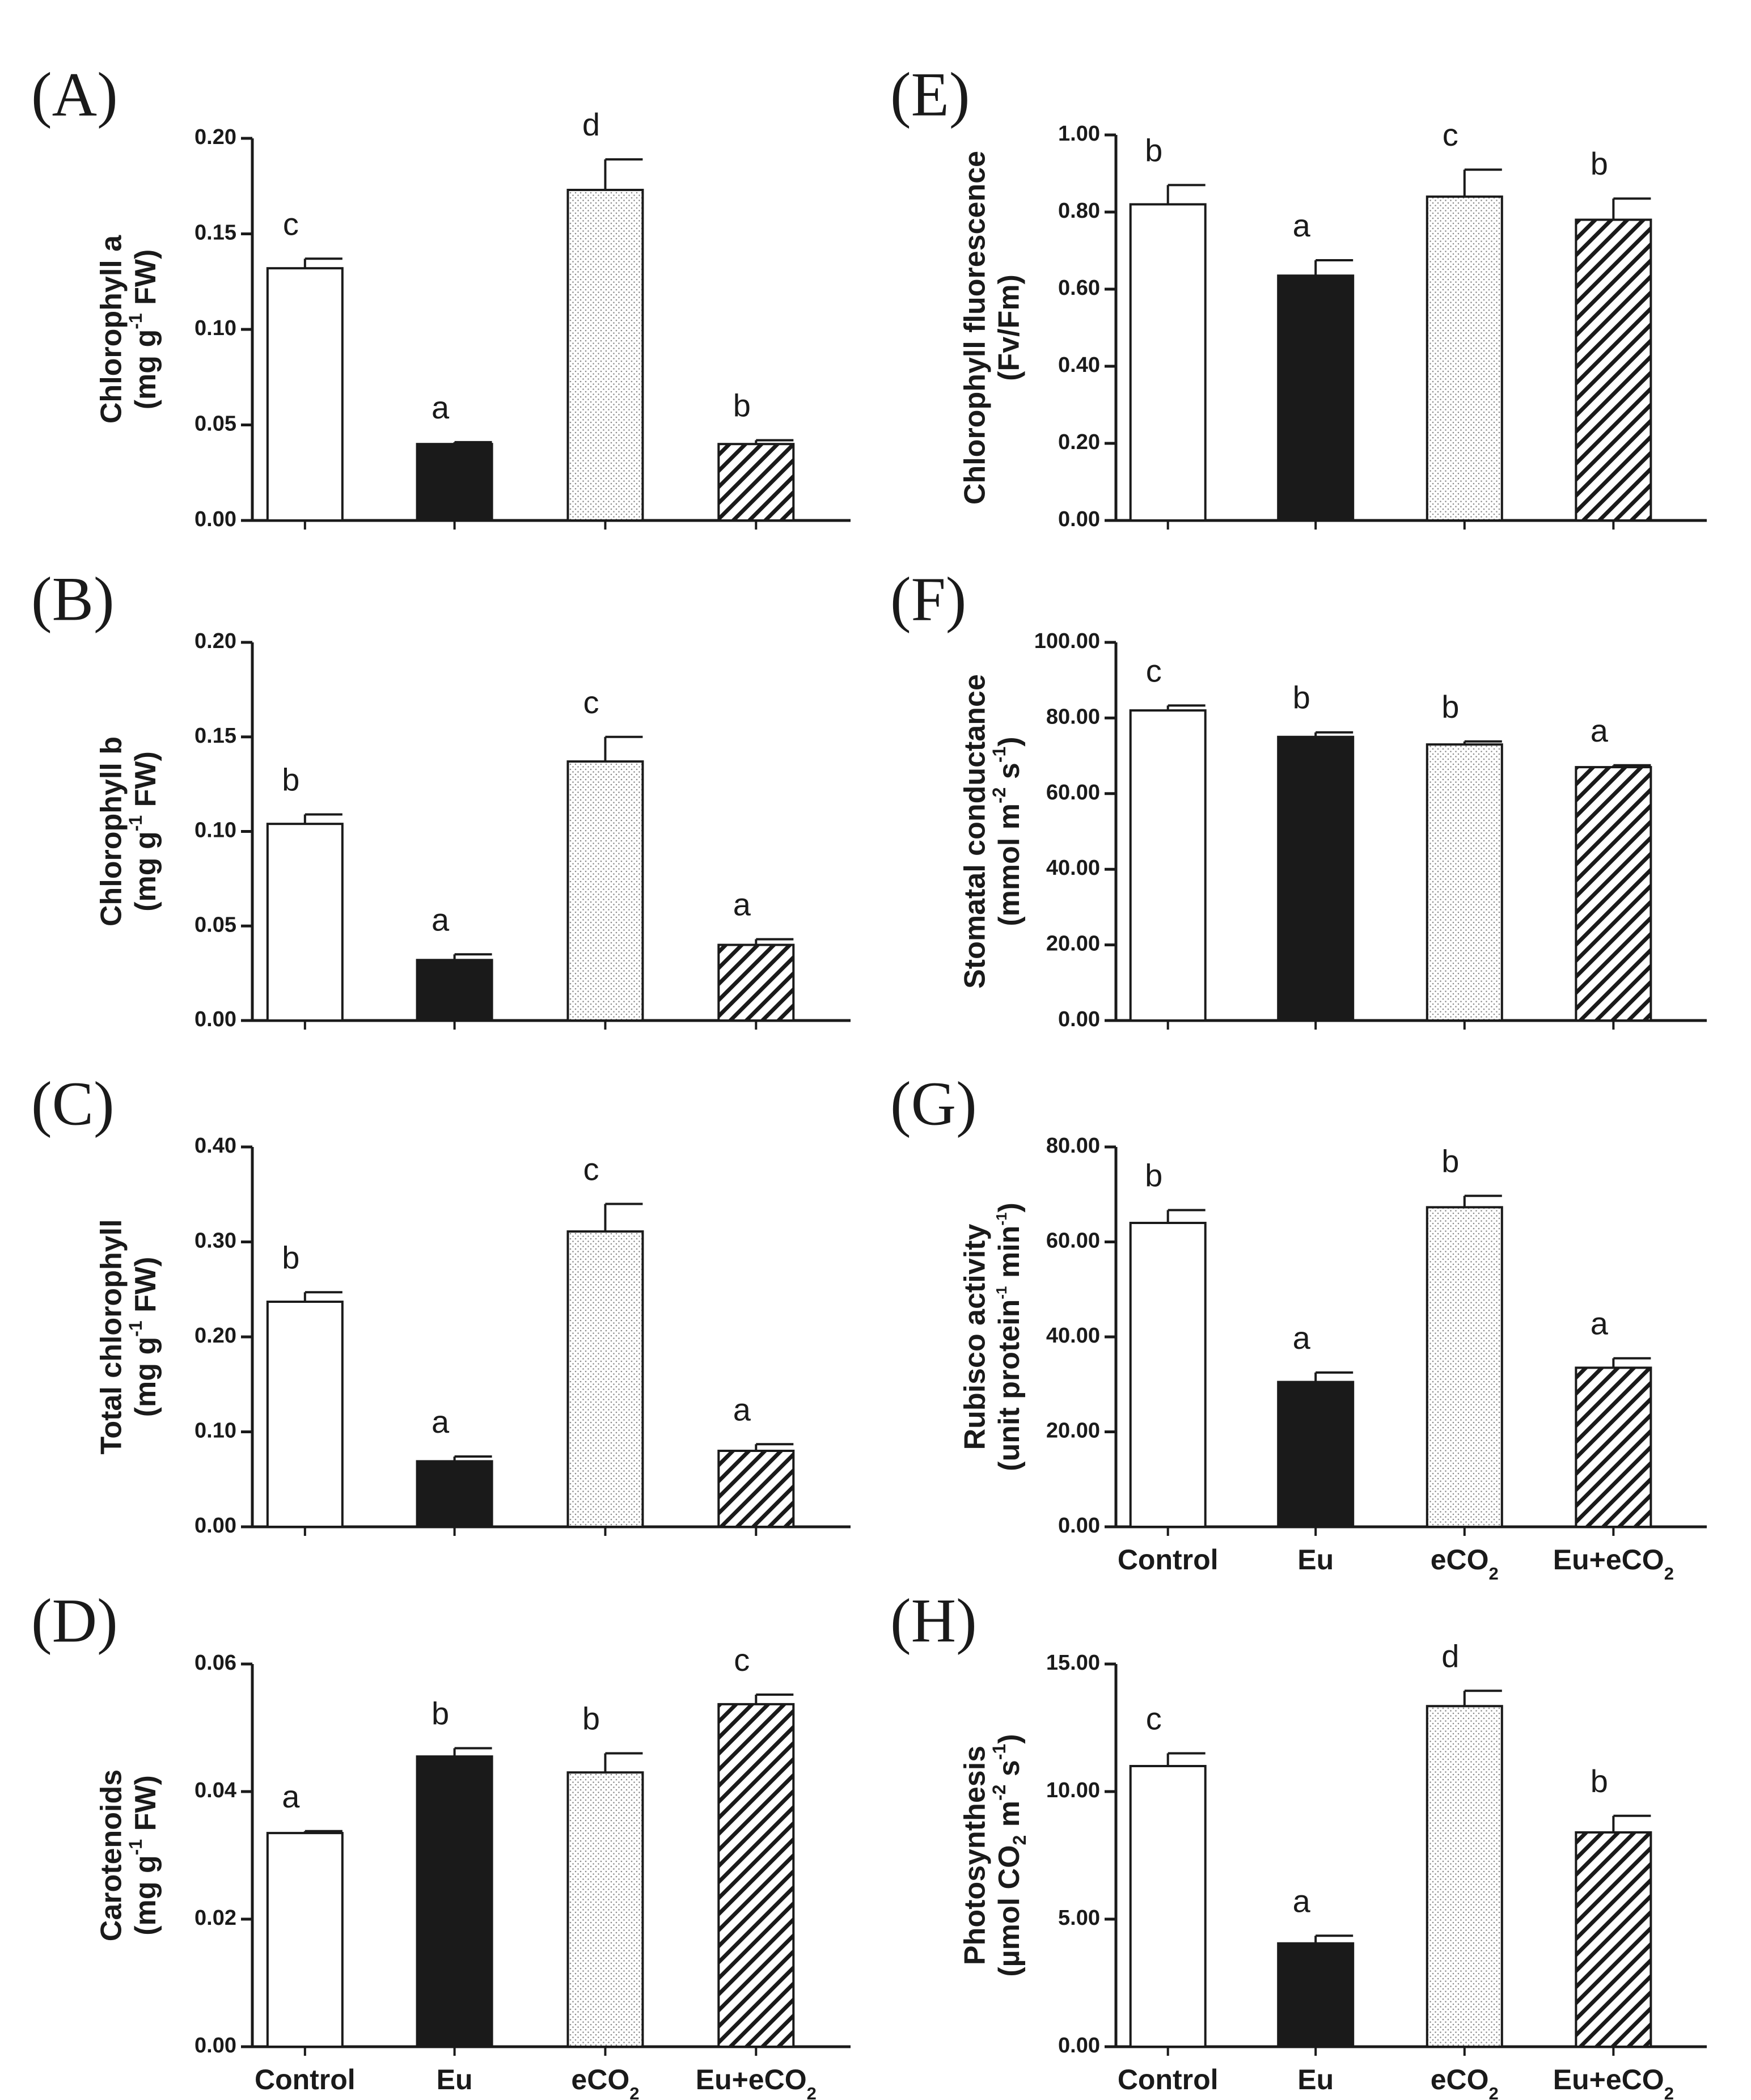  Describe the element at coordinates (1079, 288) in the screenshot. I see `y-tick-label: 0.60` at that location.